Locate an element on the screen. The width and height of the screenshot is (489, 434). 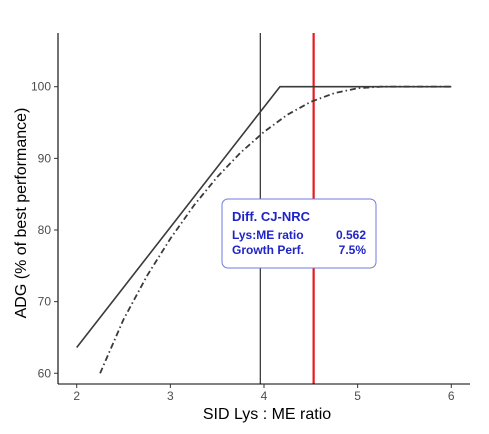
x-tick-label: 4 is located at coordinates (264, 396).